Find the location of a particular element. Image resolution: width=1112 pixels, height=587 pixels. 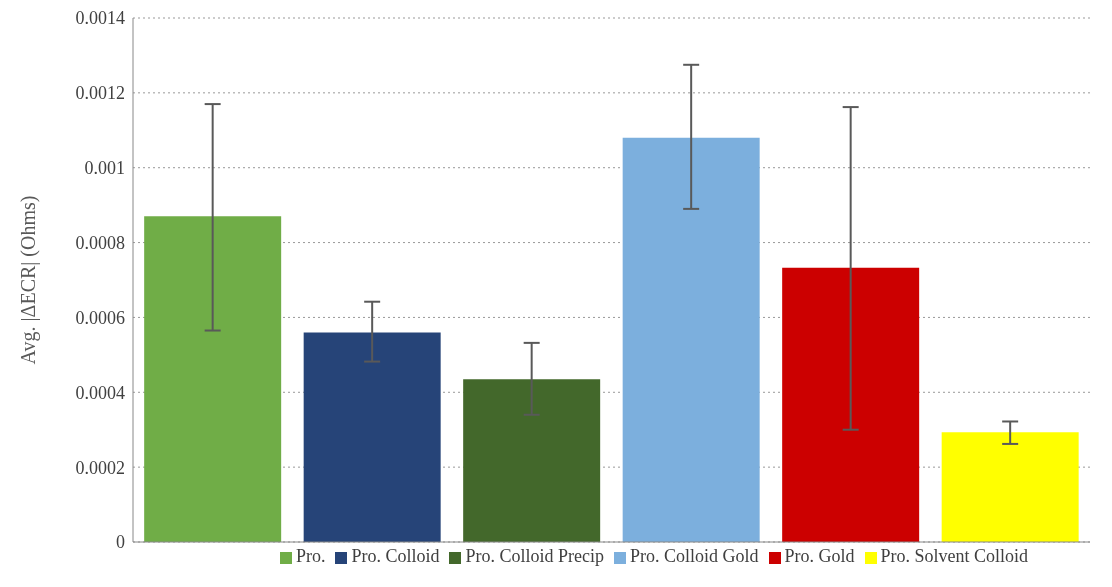

y-tick-label: 0.0002 is located at coordinates (100, 467).